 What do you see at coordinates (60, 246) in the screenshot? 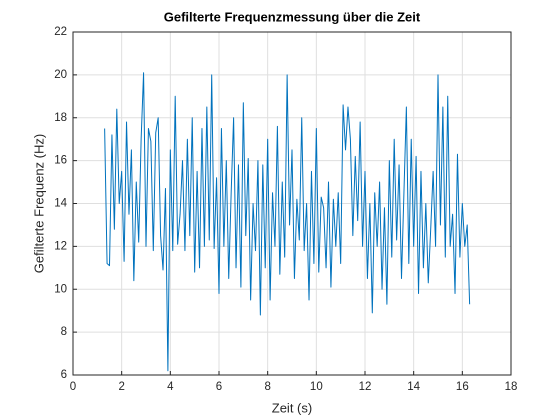
I see `y-tick-label: 12` at bounding box center [60, 246].